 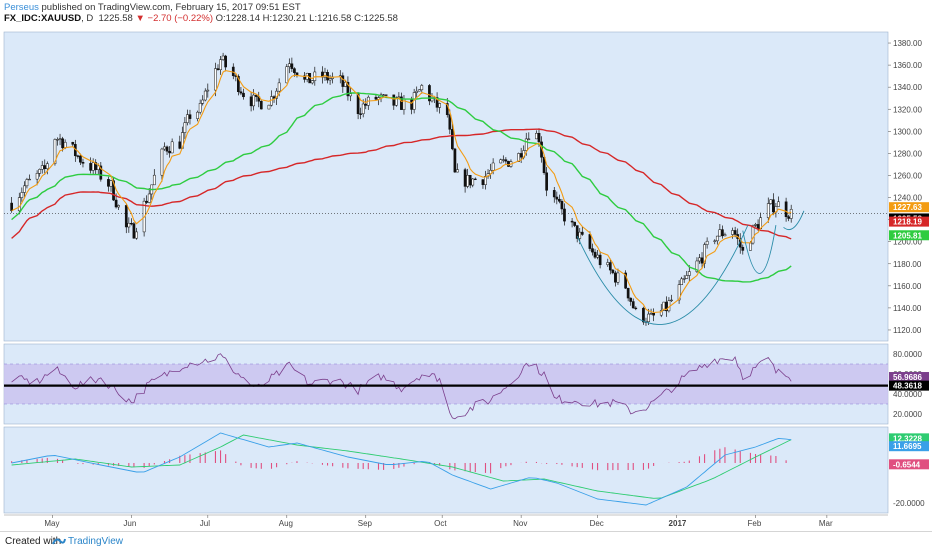 What do you see at coordinates (96, 541) in the screenshot?
I see `tradingview-brand: TradingView` at bounding box center [96, 541].